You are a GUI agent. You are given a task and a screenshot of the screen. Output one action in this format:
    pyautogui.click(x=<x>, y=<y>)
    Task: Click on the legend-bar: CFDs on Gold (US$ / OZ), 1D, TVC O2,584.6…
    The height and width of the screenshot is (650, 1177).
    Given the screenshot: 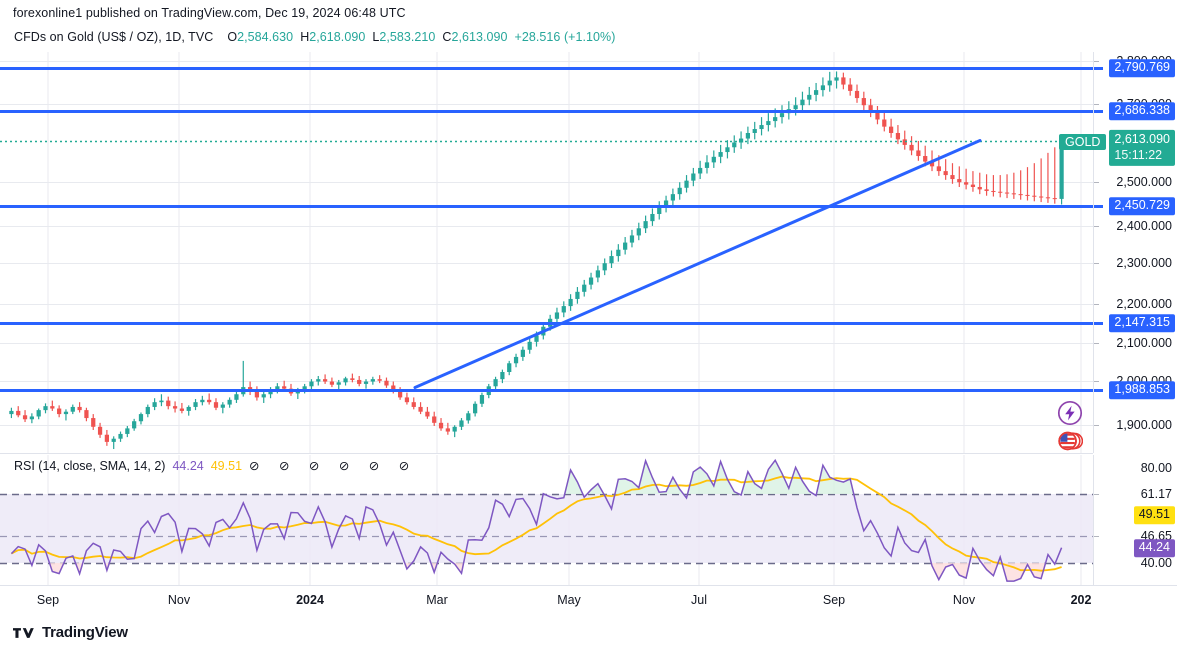 What is the action you would take?
    pyautogui.click(x=588, y=39)
    